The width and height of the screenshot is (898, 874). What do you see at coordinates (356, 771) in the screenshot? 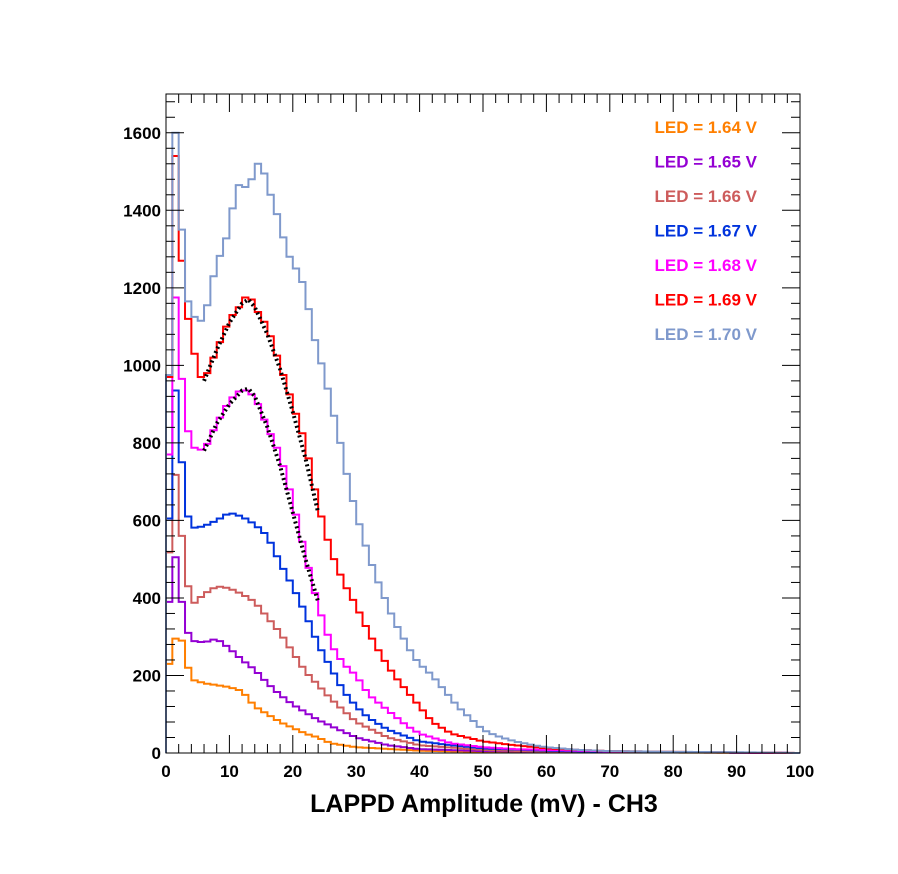
I see `x-tick-label: 30` at bounding box center [356, 771].